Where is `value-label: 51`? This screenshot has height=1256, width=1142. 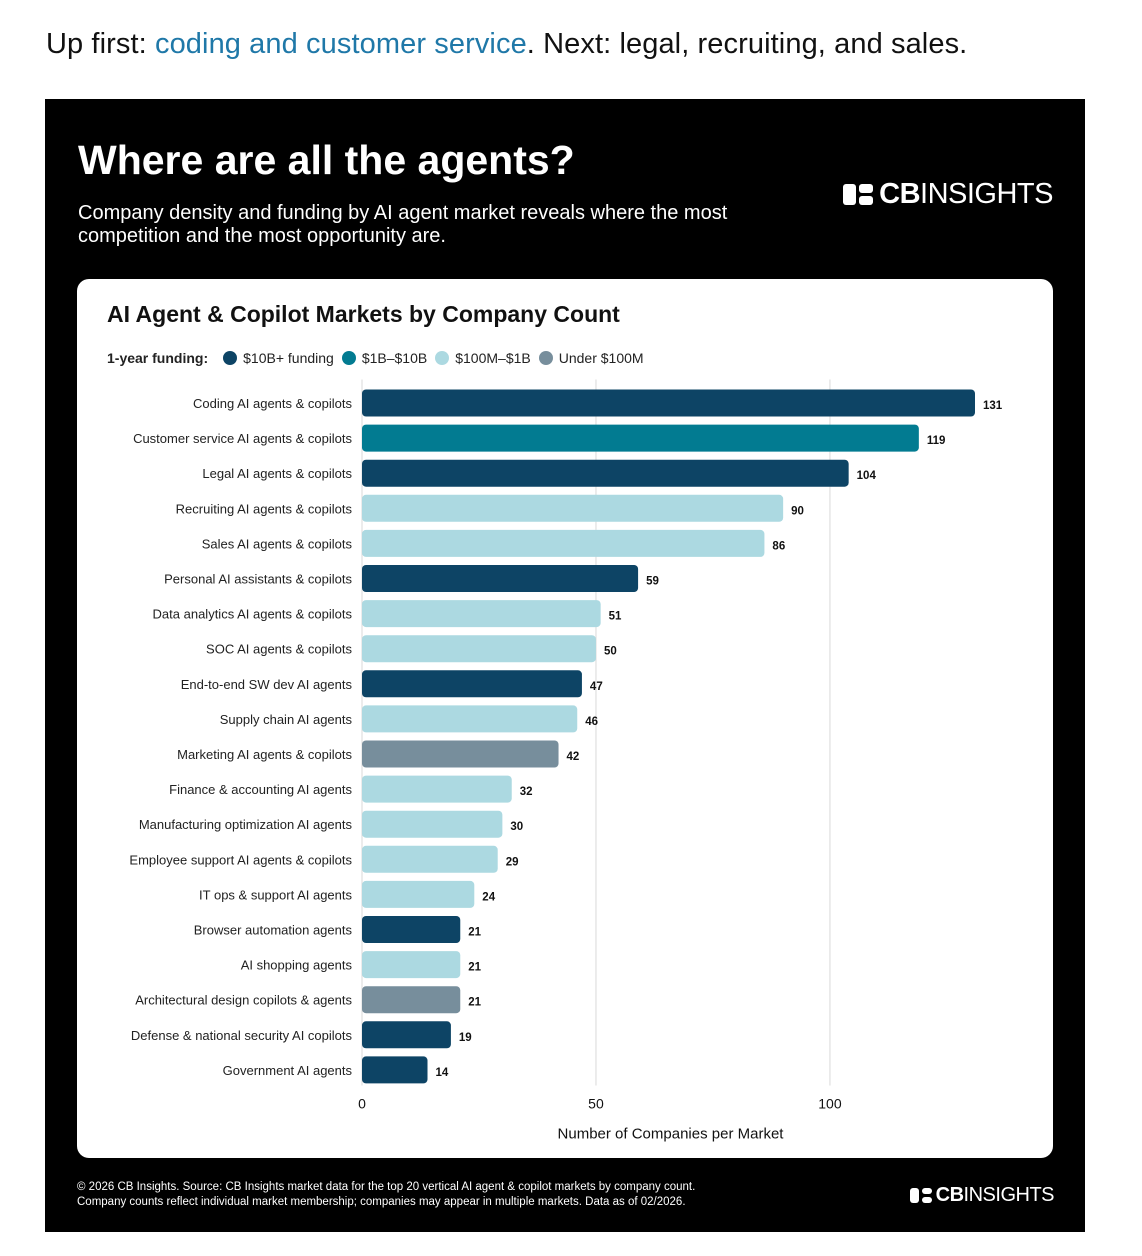 value-label: 51 is located at coordinates (615, 617).